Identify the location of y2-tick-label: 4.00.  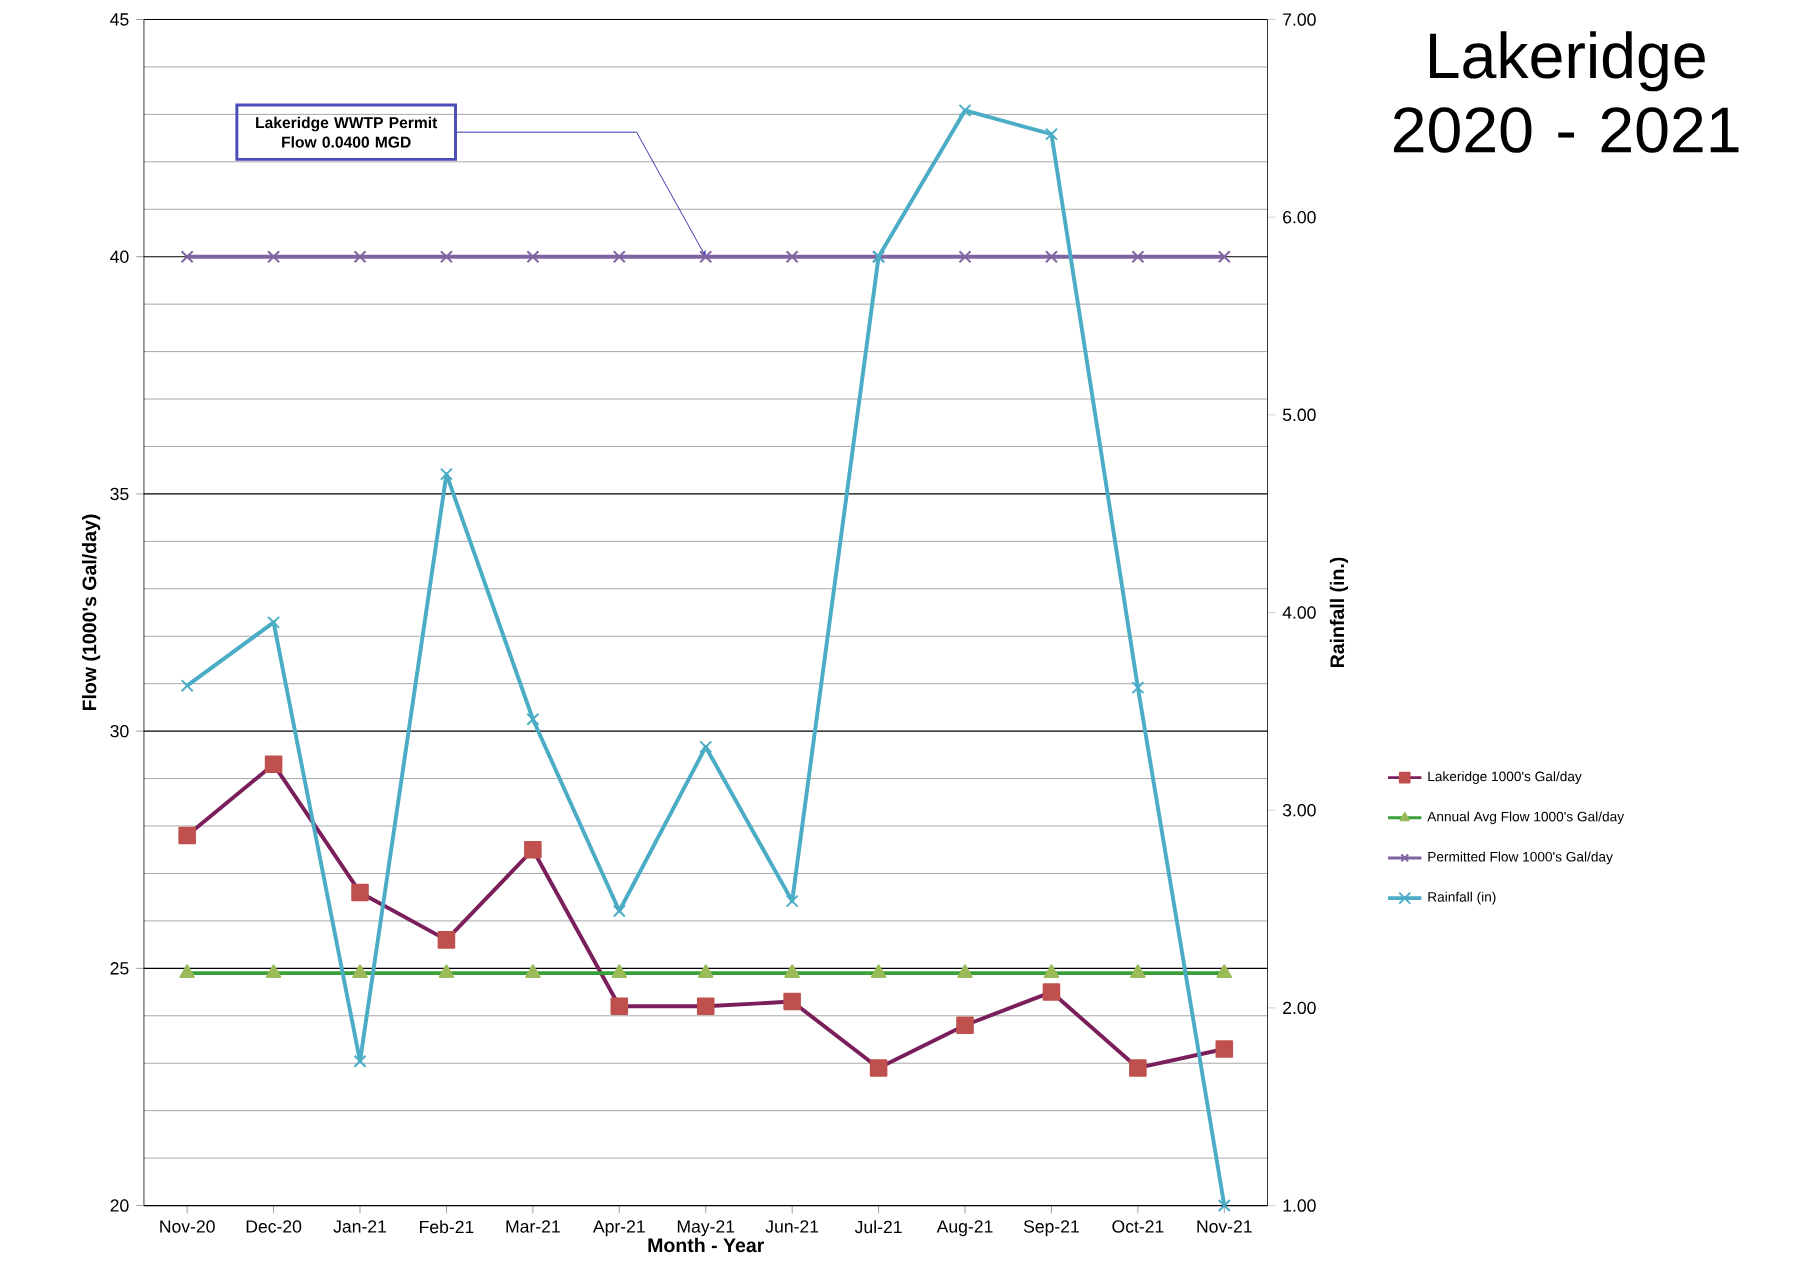
(1299, 612).